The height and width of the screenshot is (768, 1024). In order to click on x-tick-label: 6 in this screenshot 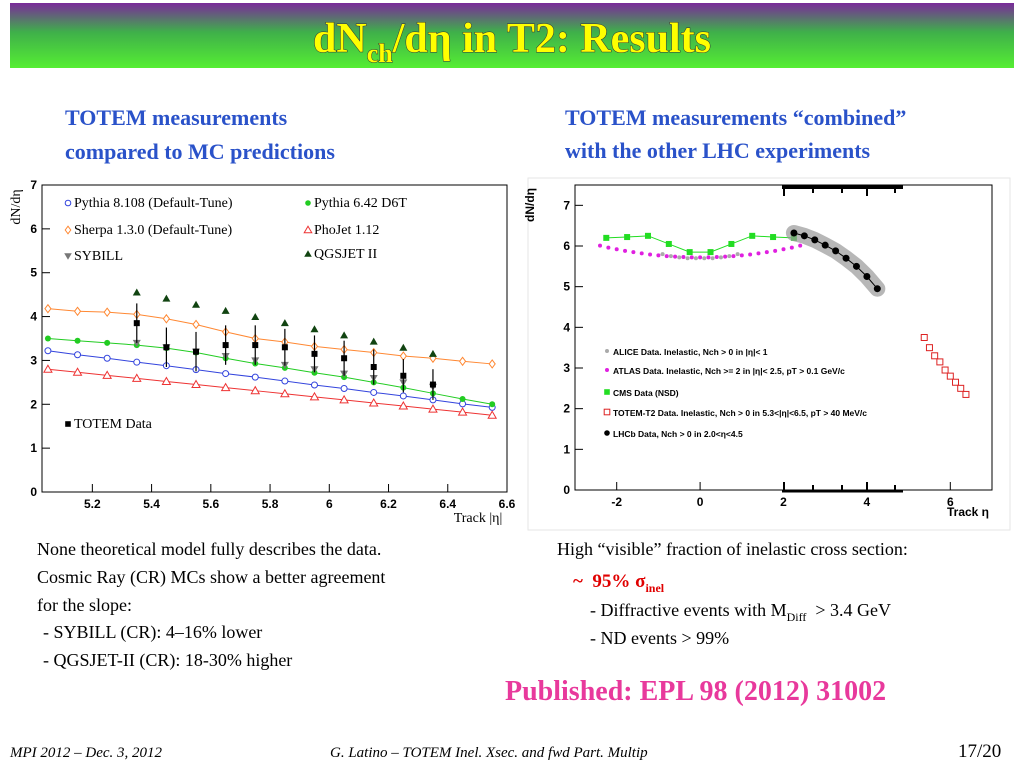, I will do `click(950, 502)`.